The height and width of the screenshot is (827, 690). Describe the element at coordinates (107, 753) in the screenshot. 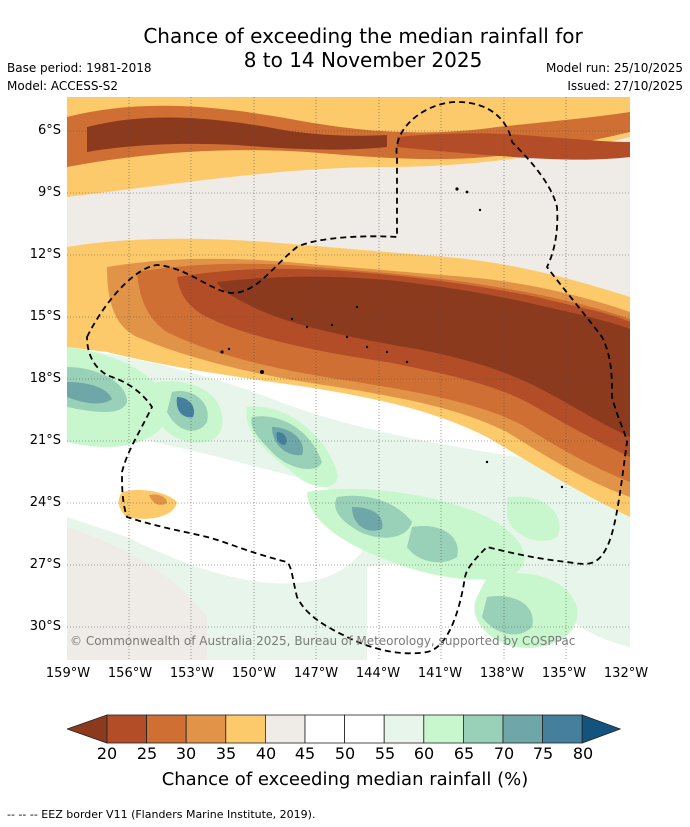

I see `colorbar-tick-20: 20` at that location.